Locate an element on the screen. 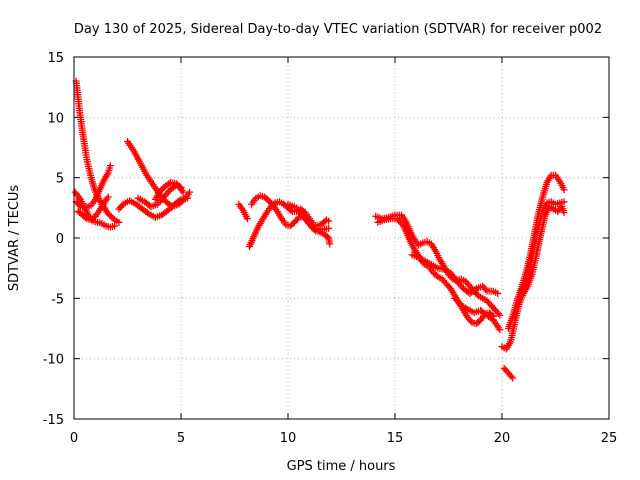 The width and height of the screenshot is (640, 480). x-tick-label: 0 is located at coordinates (74, 438).